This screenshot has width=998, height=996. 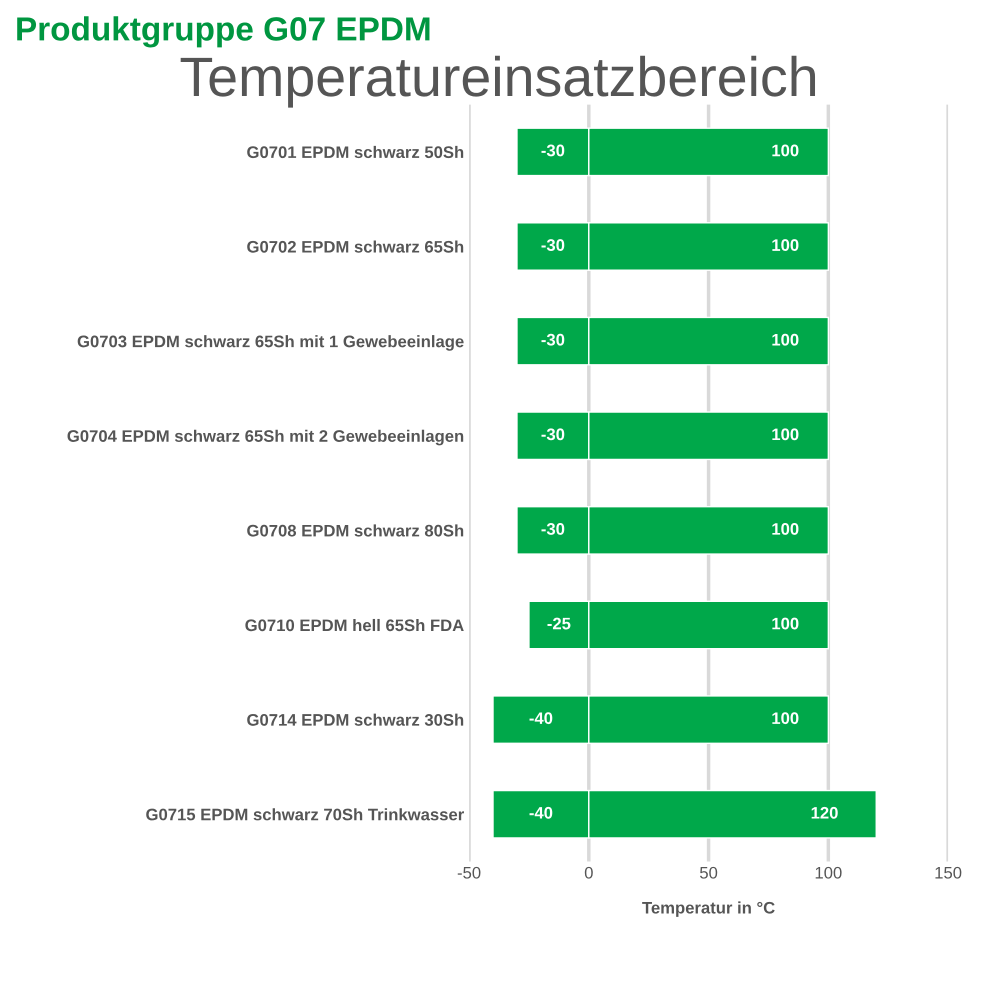 What do you see at coordinates (588, 872) in the screenshot?
I see `x-tick-label: 0` at bounding box center [588, 872].